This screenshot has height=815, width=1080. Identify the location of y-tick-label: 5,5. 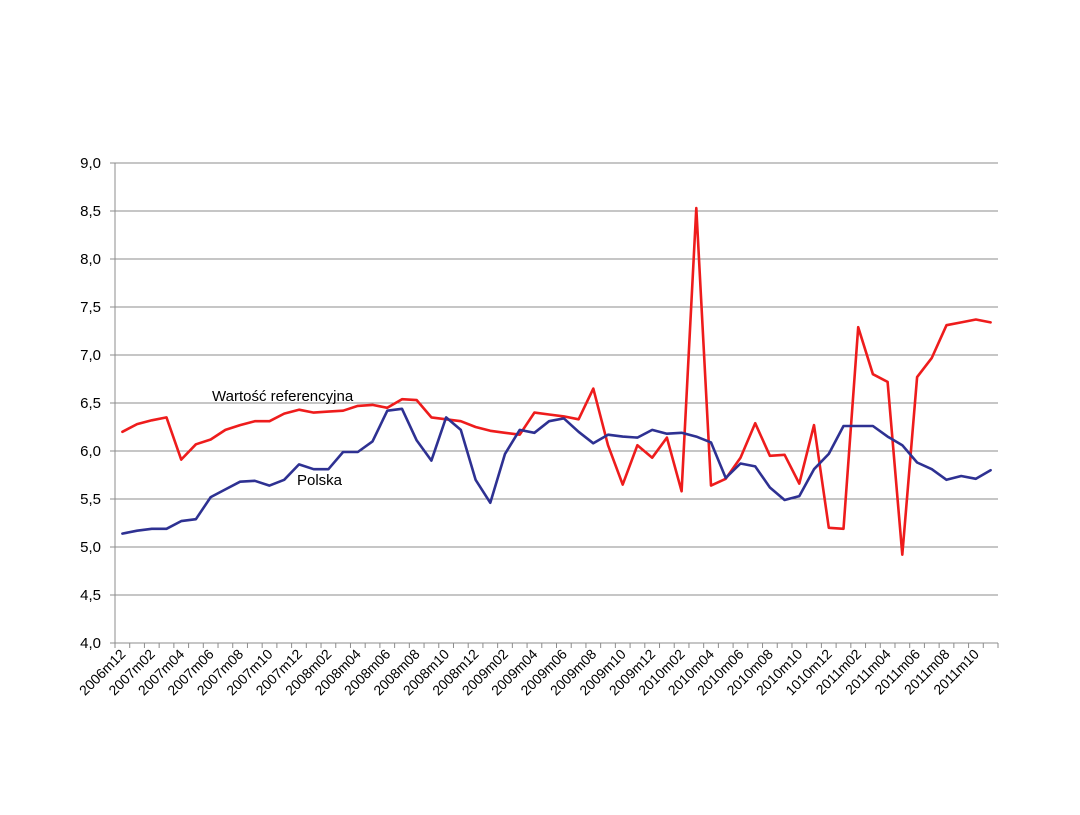
(90, 499).